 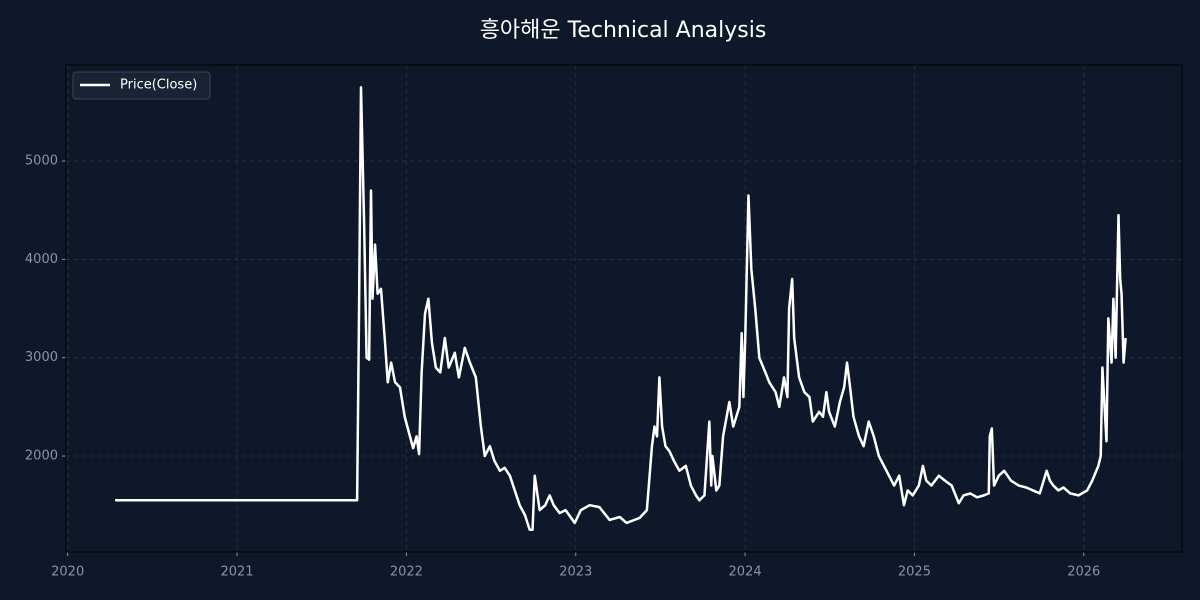 What do you see at coordinates (914, 572) in the screenshot?
I see `x-tick-label: 2025` at bounding box center [914, 572].